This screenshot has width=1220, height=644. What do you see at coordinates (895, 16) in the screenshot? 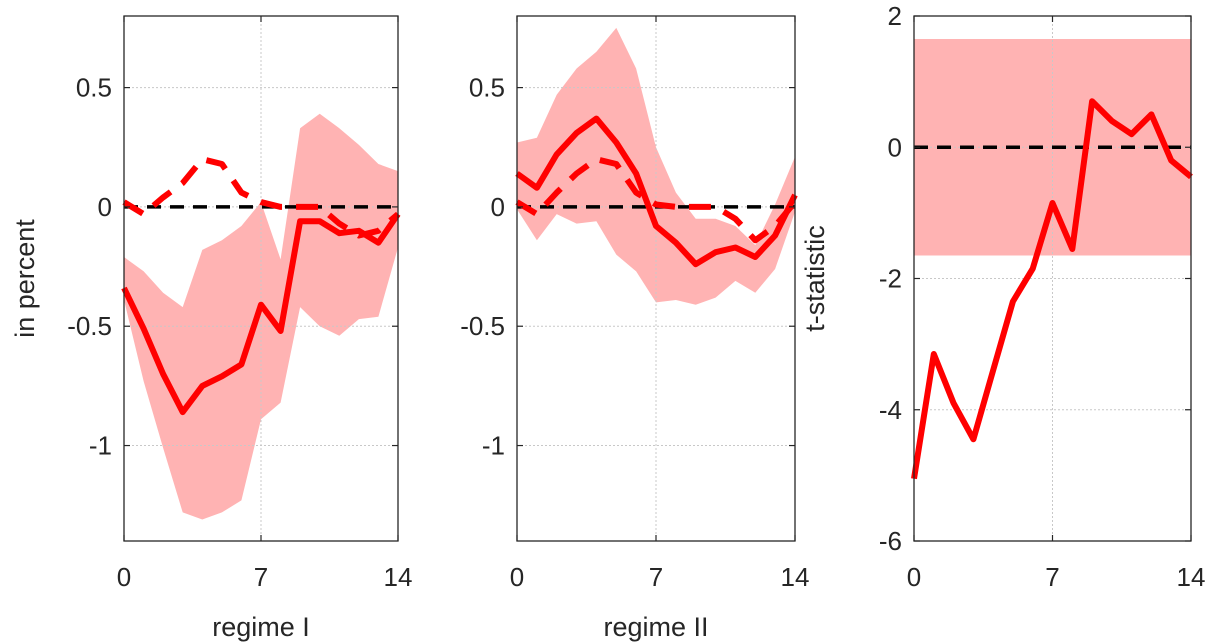
I see `y-tick-label: 2` at bounding box center [895, 16].